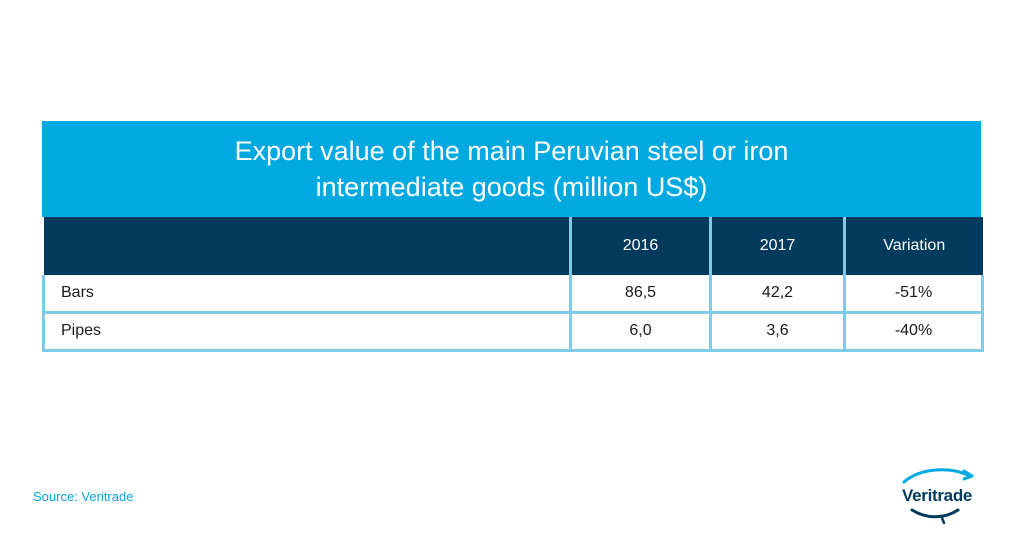 The width and height of the screenshot is (1018, 544). Describe the element at coordinates (914, 294) in the screenshot. I see `cell-variation: -51%` at that location.